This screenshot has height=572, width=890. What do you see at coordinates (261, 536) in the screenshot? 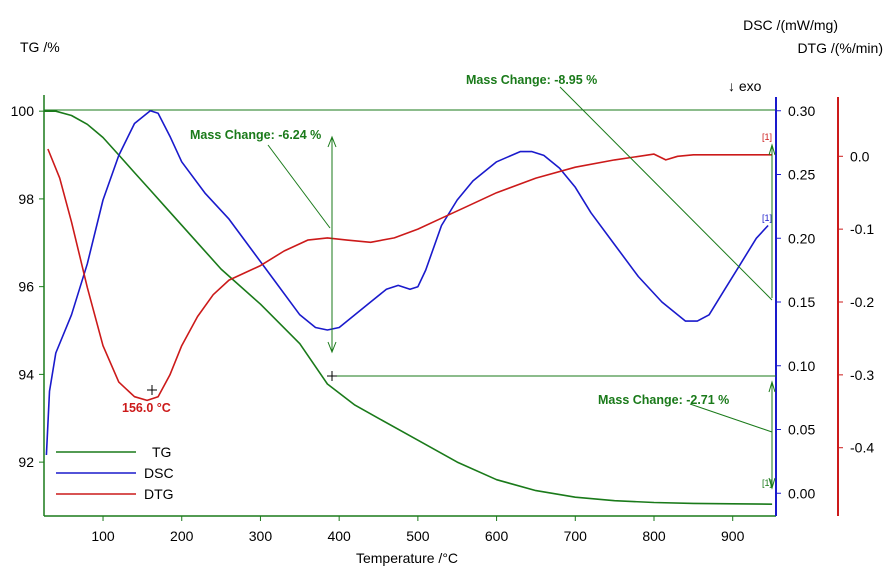
I see `x-tick-label: 300` at bounding box center [261, 536].